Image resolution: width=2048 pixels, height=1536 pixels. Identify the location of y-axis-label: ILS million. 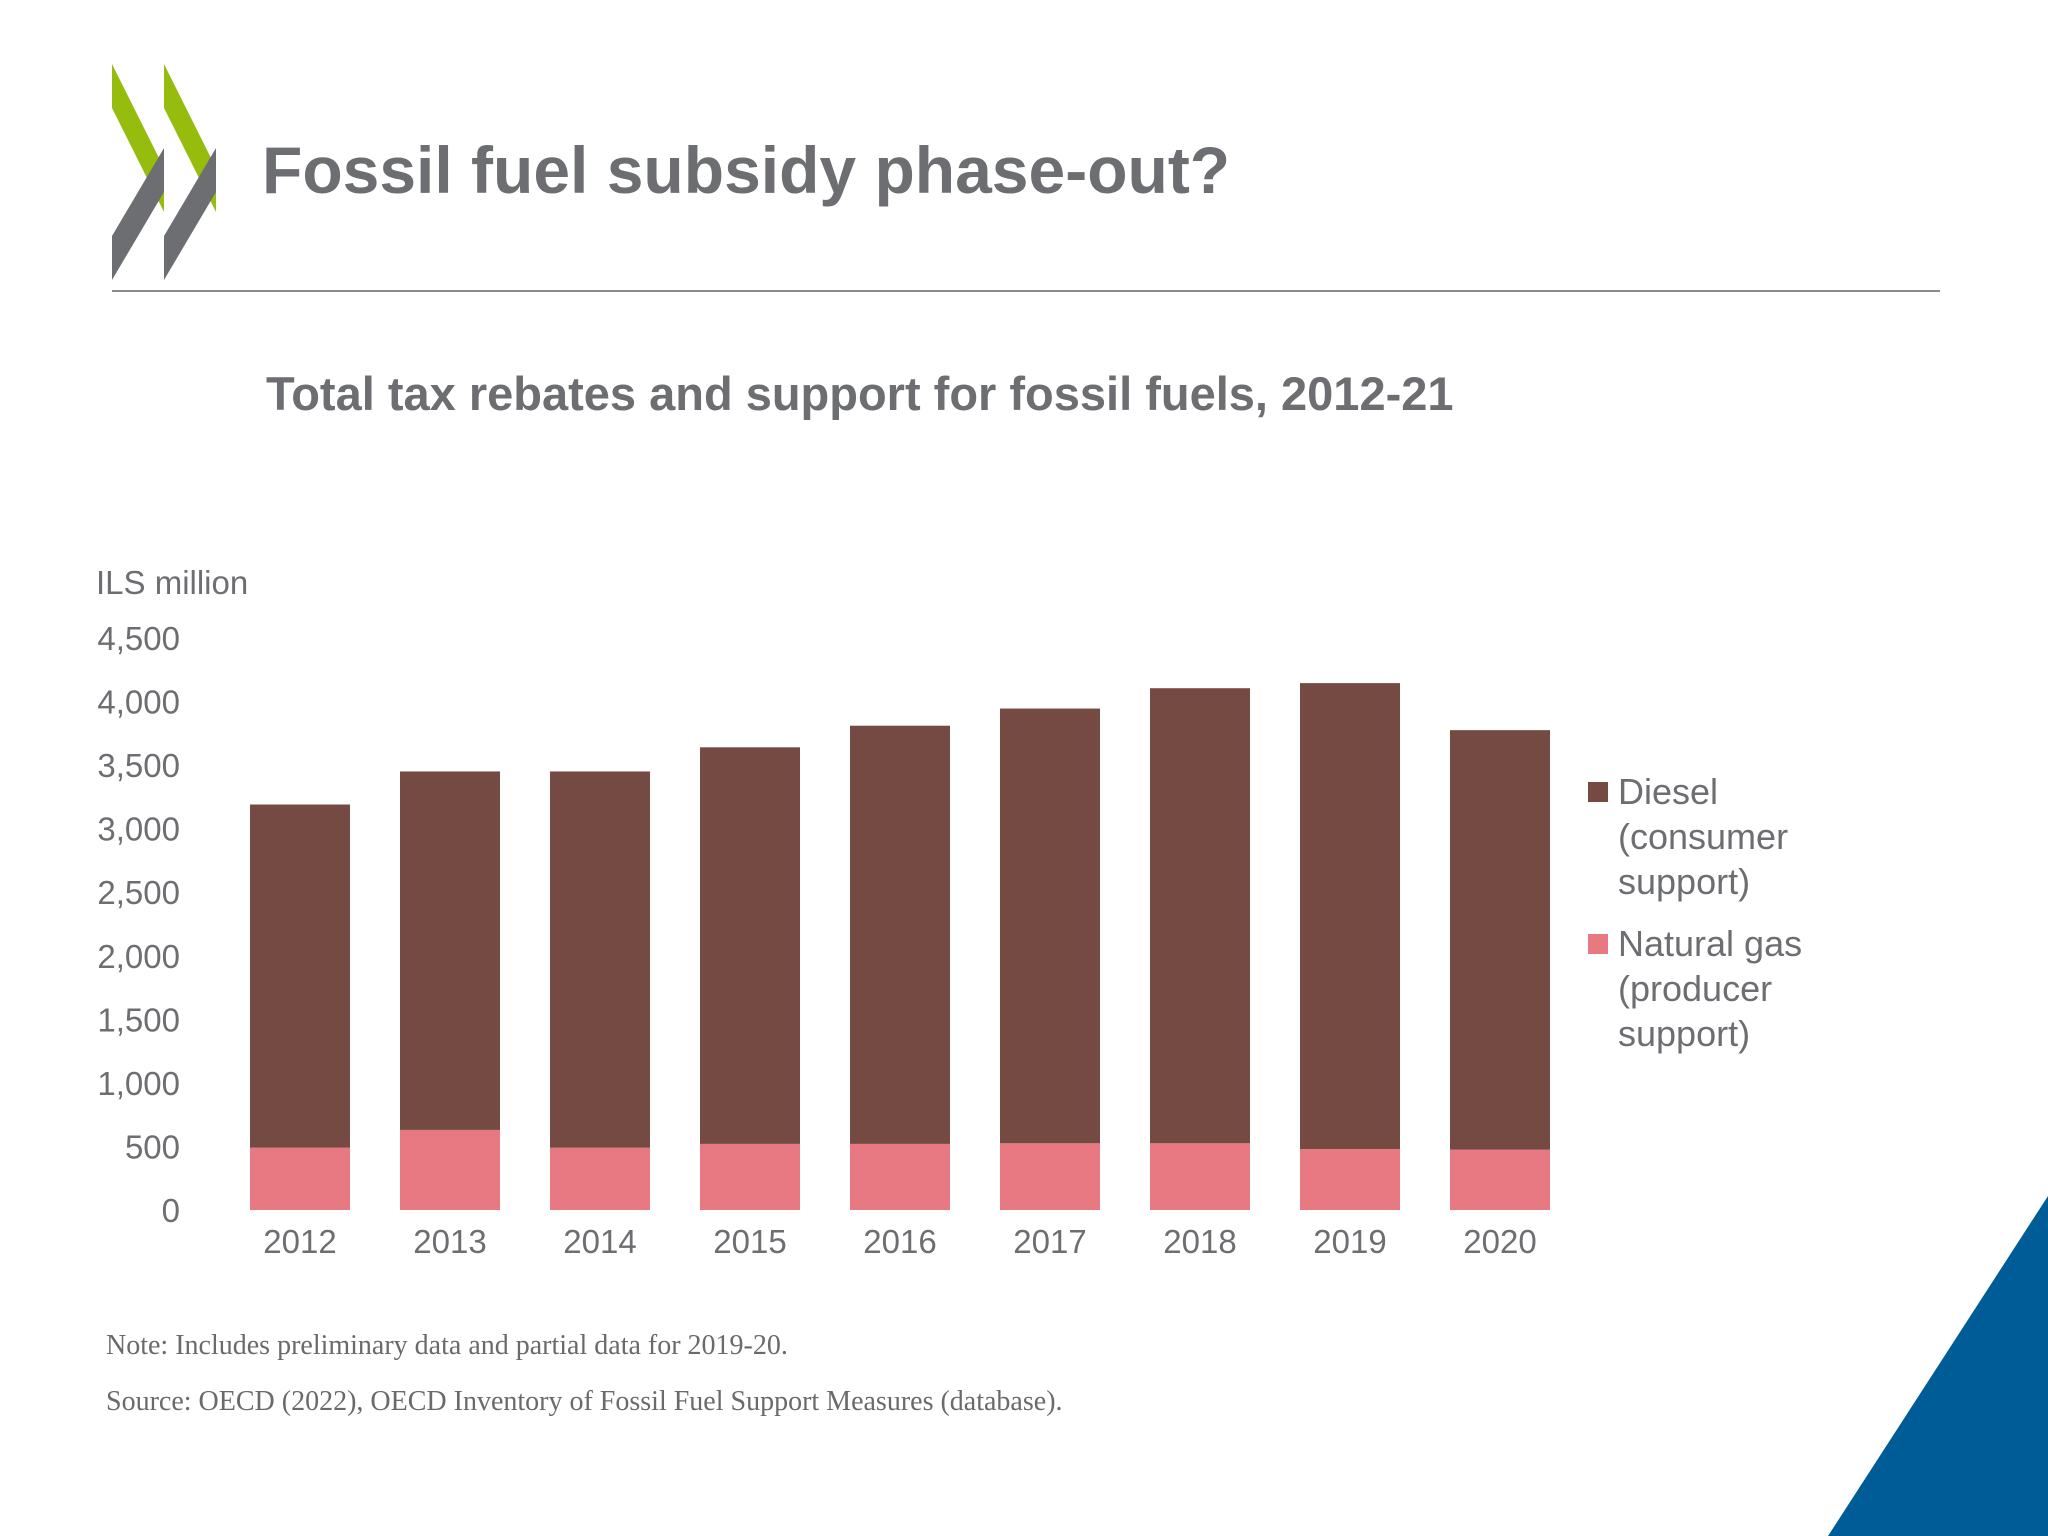
(172, 582).